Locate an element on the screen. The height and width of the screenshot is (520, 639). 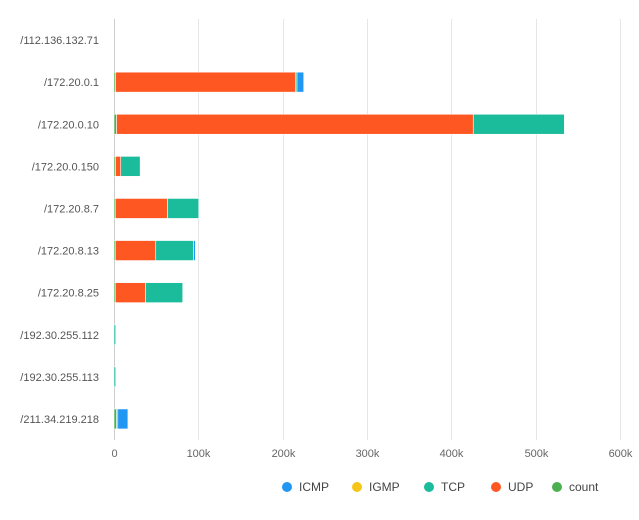
y-category-label: /211.34.219.218 is located at coordinates (59, 420).